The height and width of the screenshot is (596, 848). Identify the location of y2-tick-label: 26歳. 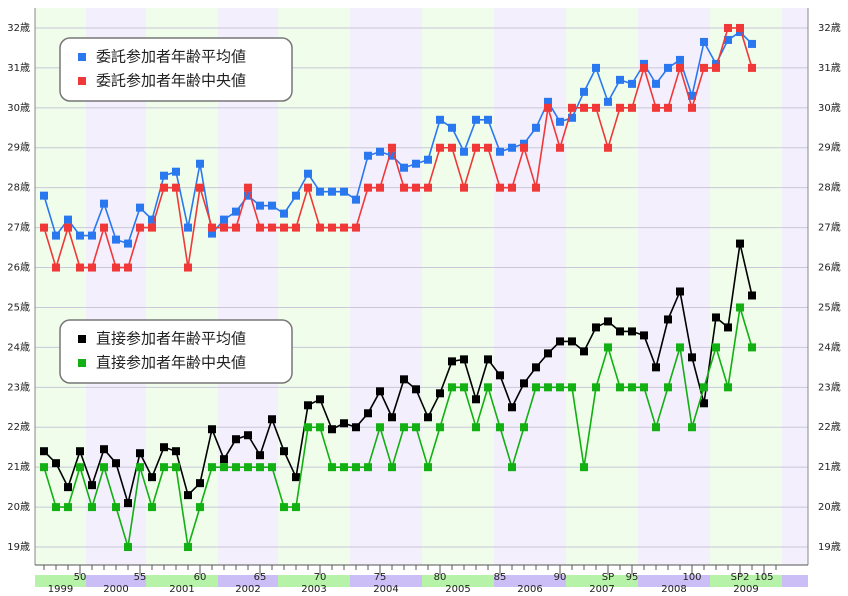
(829, 268).